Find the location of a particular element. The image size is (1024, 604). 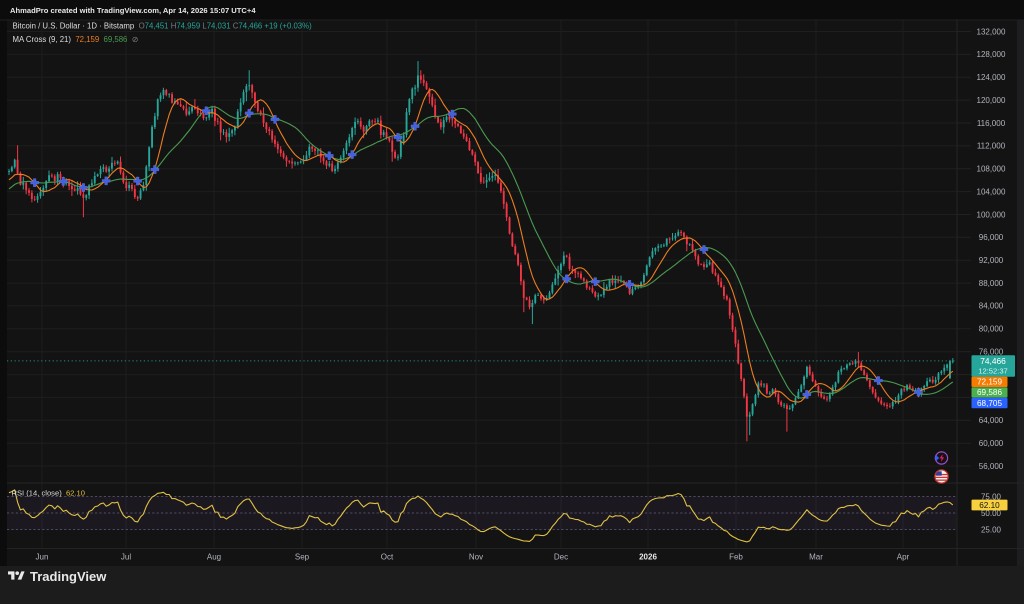

svg-text: RSI (14, close) 62.10 is located at coordinates (48, 493).